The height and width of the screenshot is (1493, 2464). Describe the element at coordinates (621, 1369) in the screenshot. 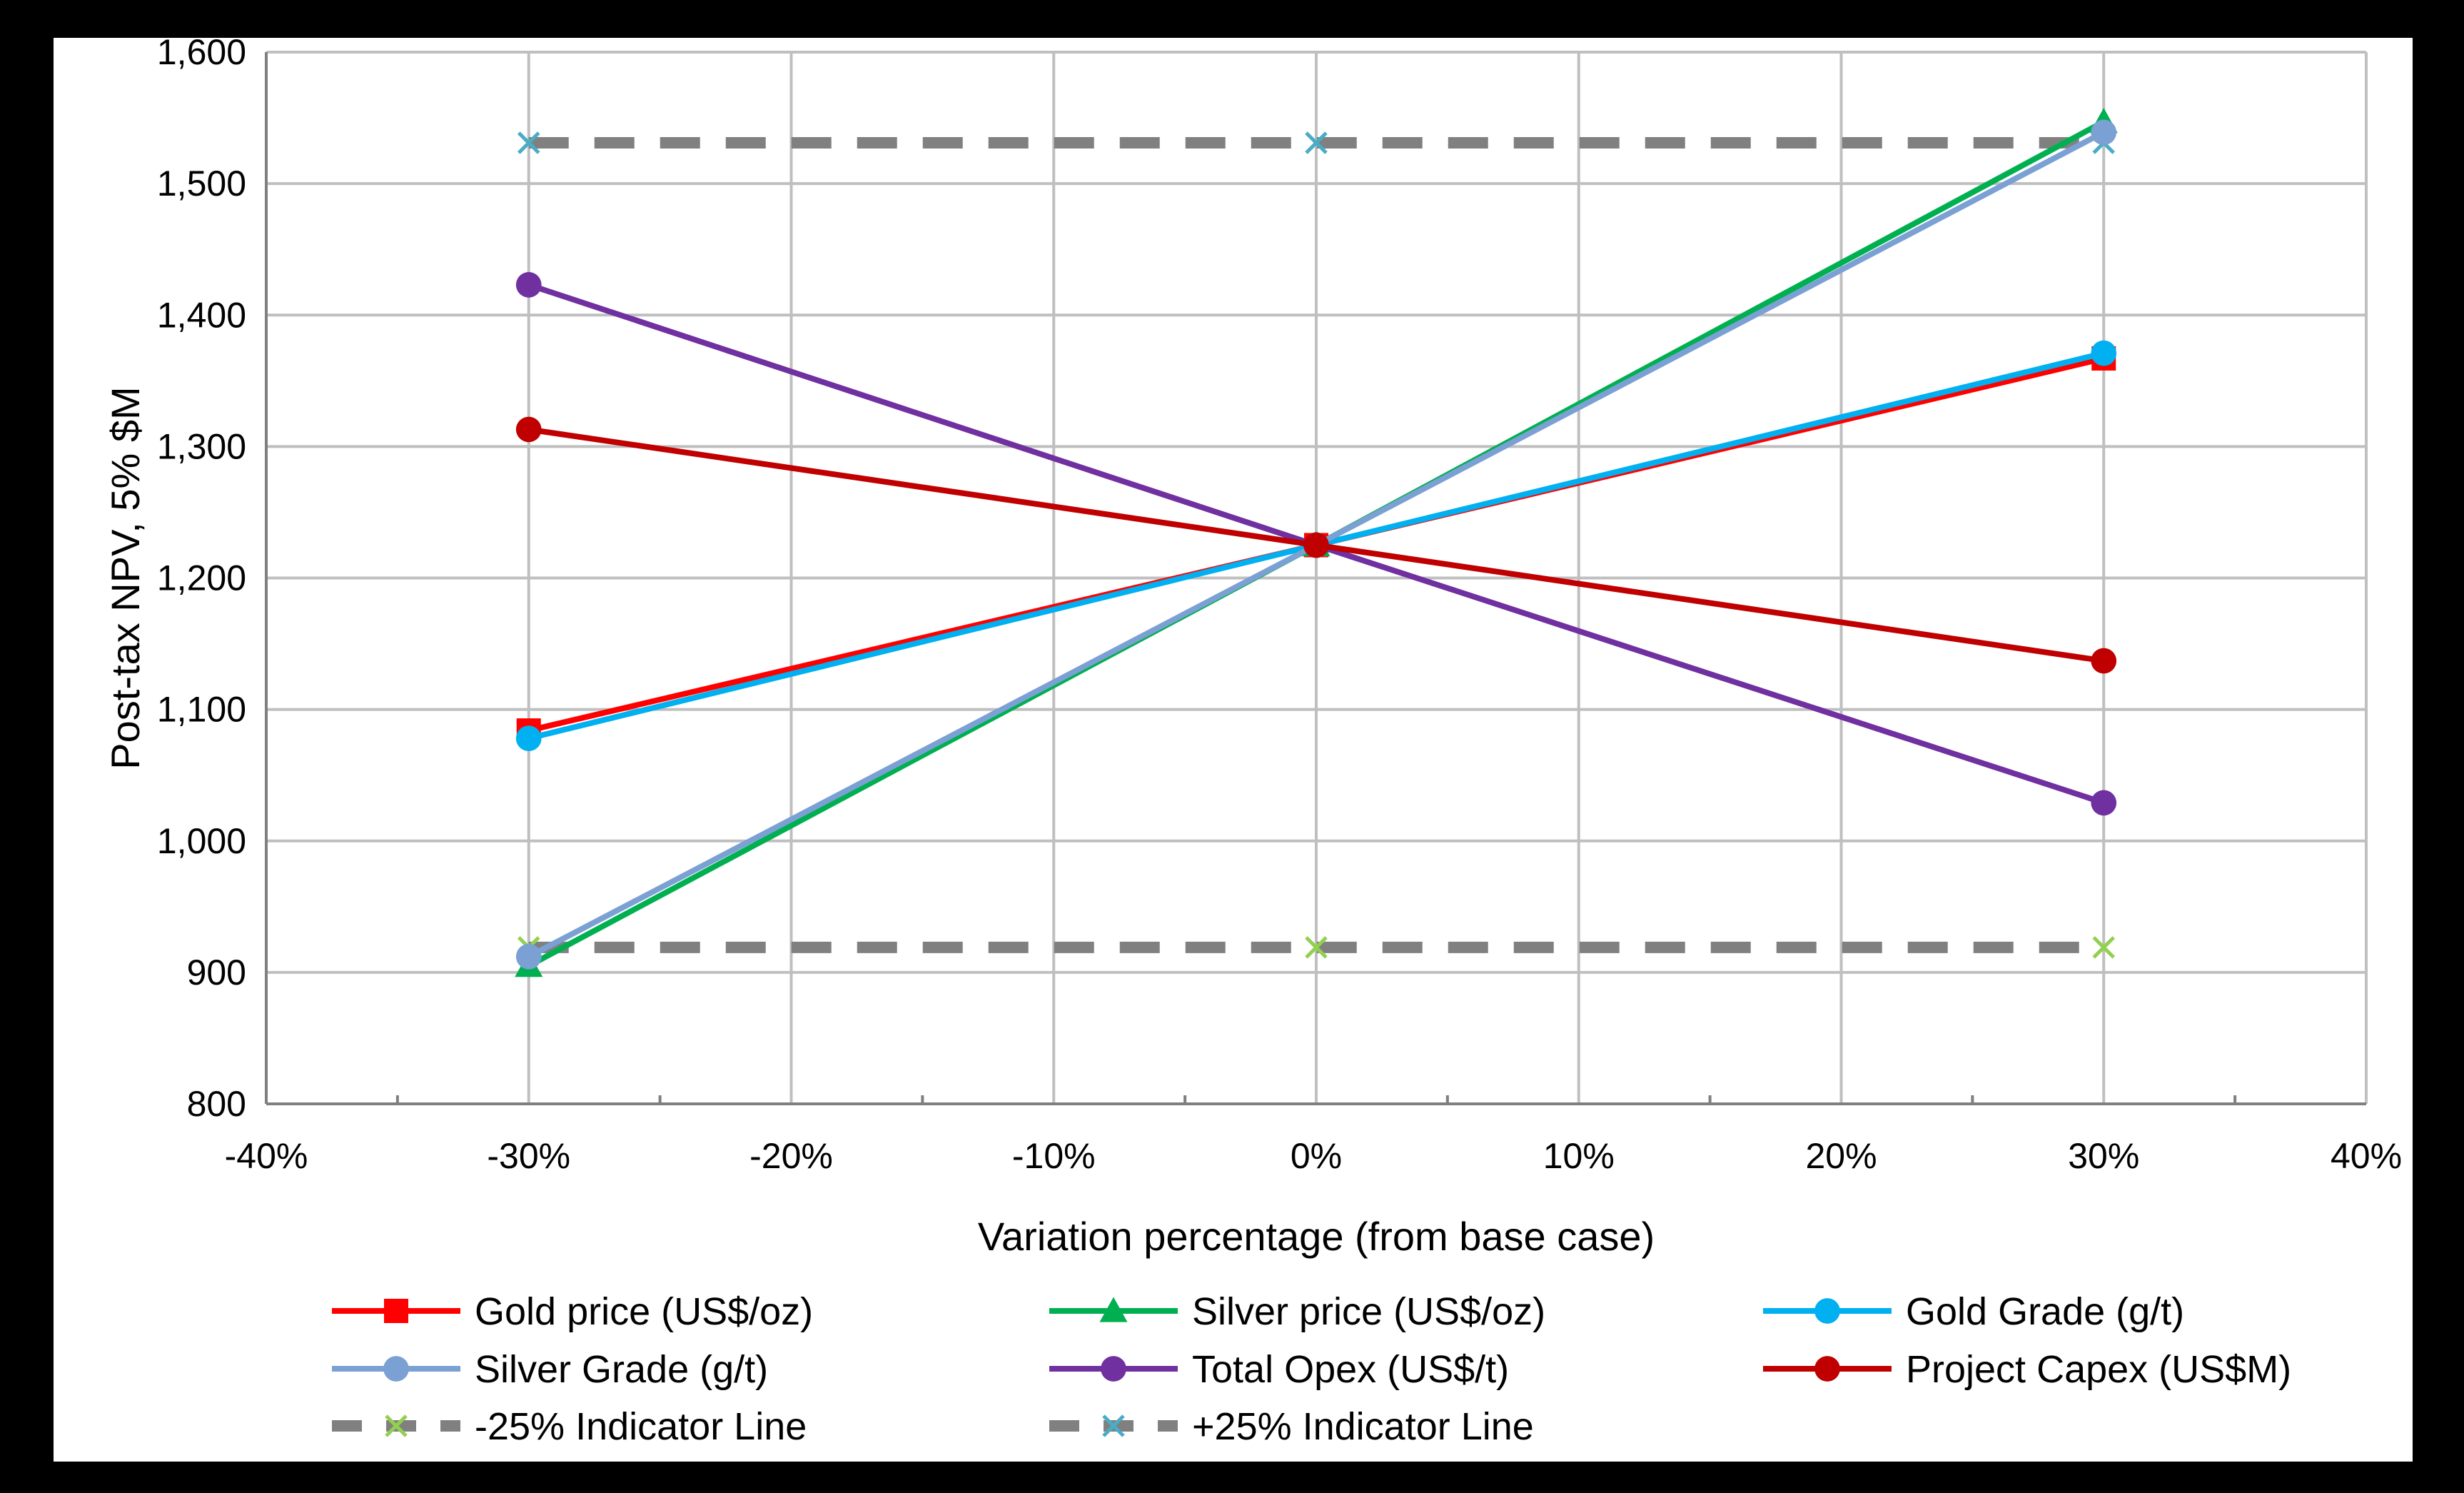

I see `legend-label: Silver Grade (g/t)` at that location.